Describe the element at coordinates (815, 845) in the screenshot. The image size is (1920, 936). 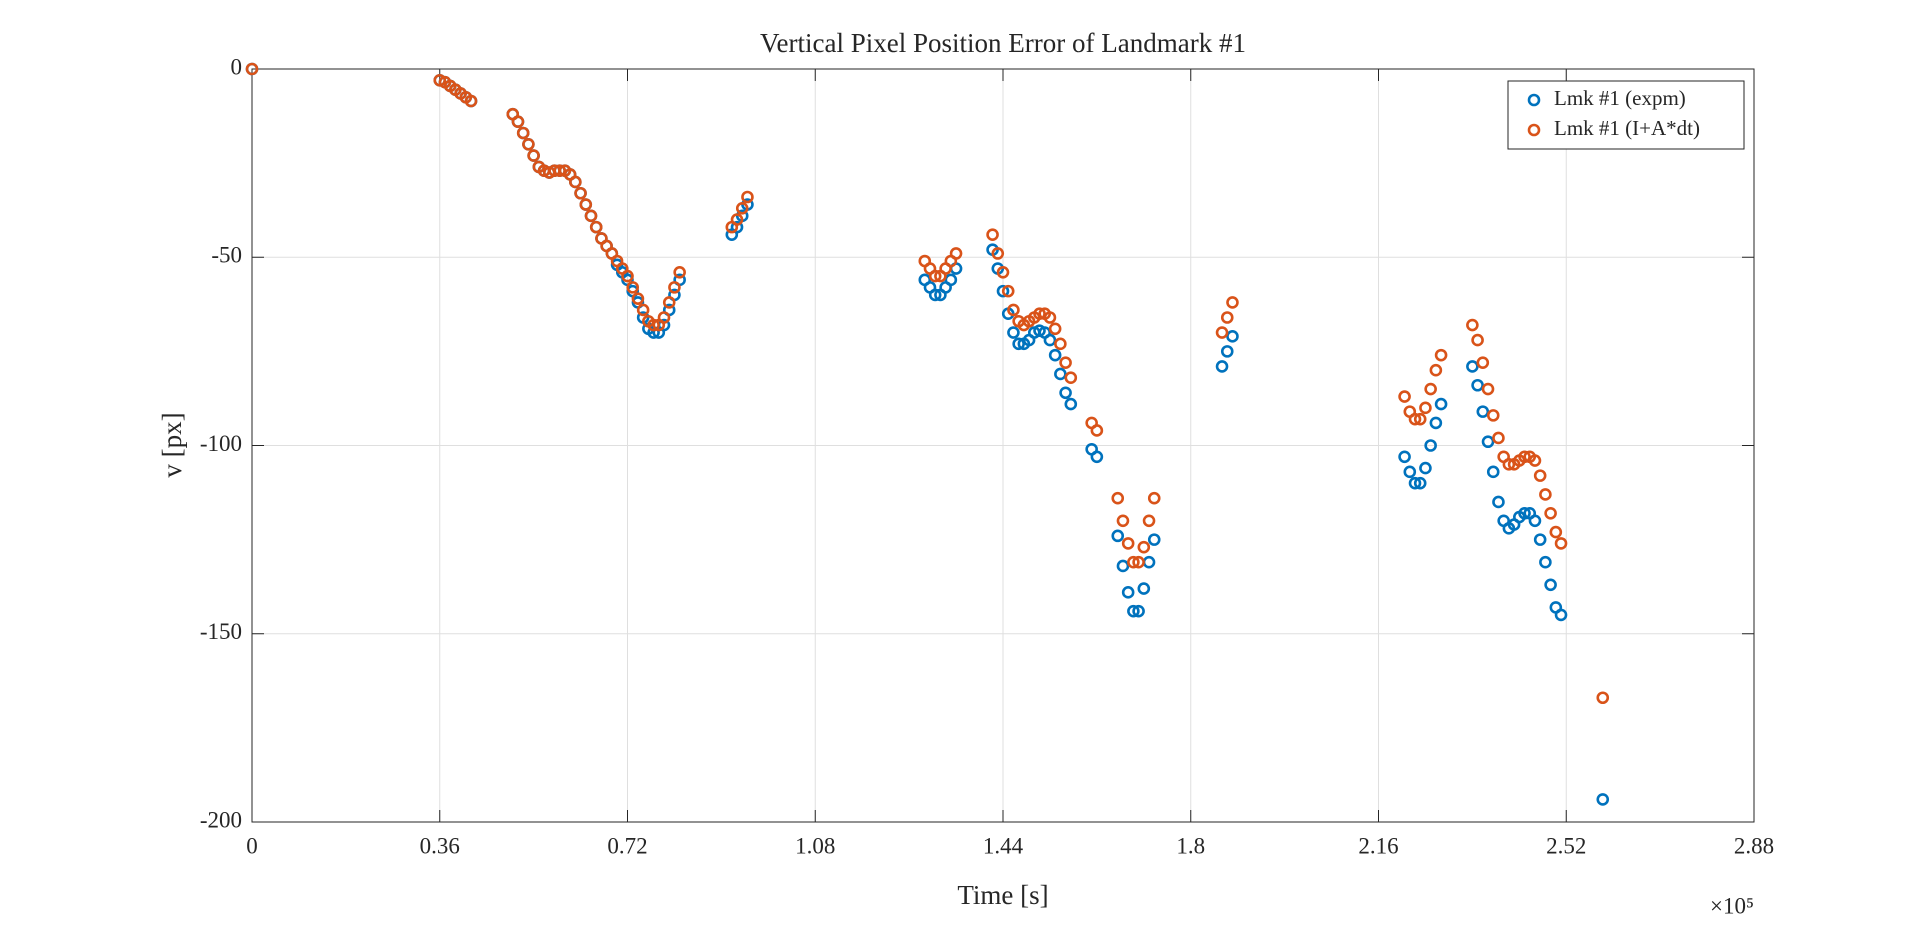
I see `x-tick-label: 1.08` at that location.